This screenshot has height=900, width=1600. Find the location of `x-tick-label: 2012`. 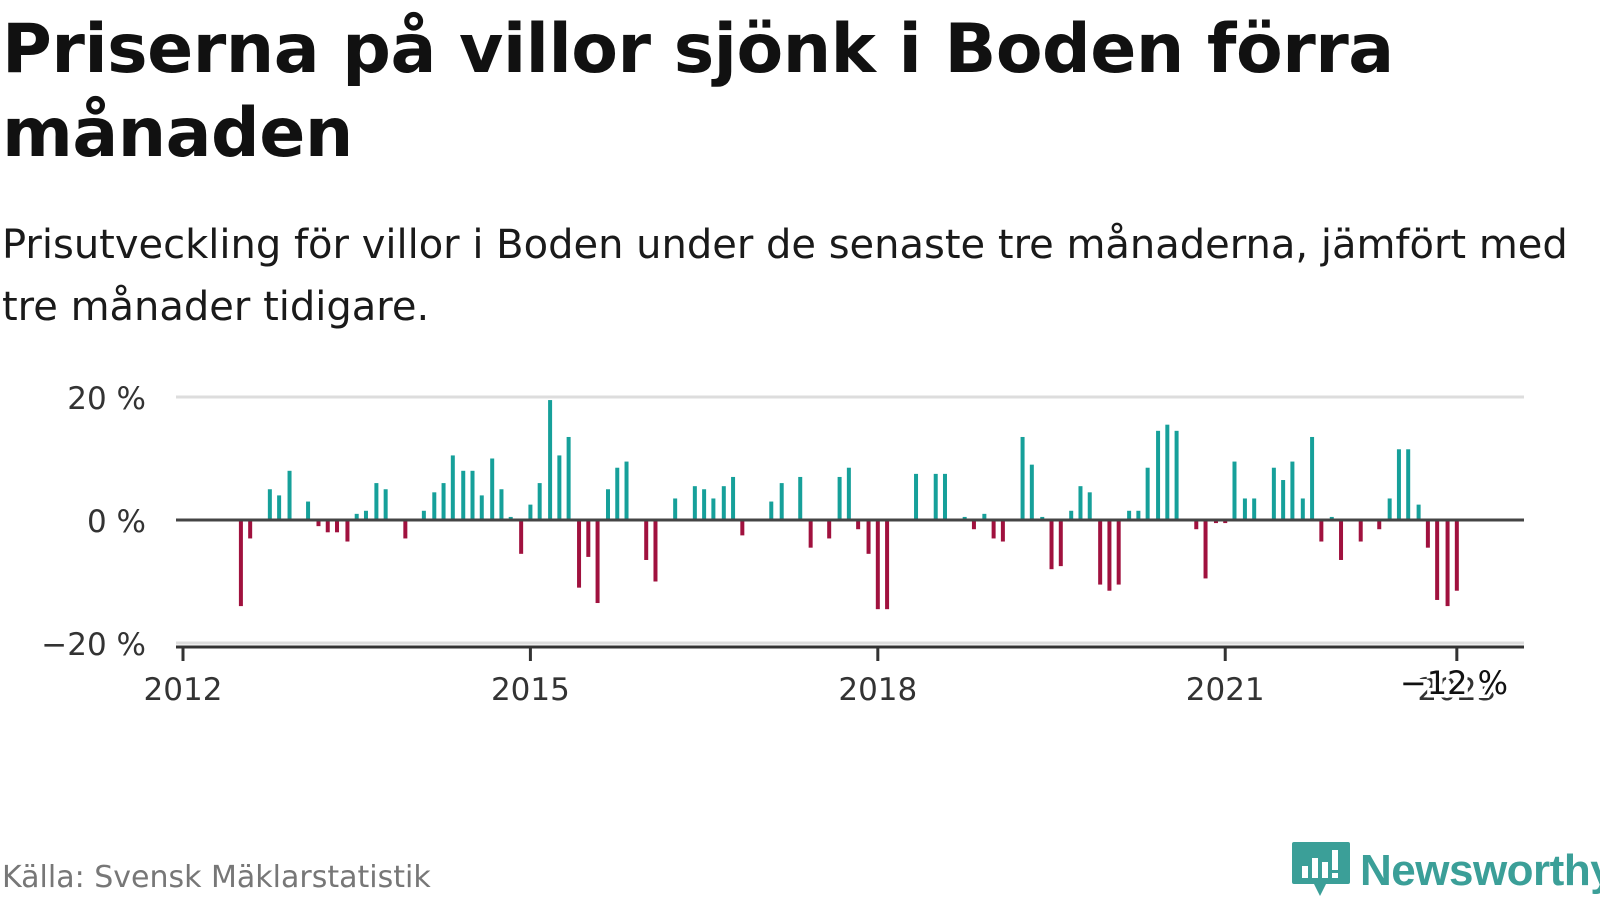

x-tick-label: 2012 is located at coordinates (183, 690).